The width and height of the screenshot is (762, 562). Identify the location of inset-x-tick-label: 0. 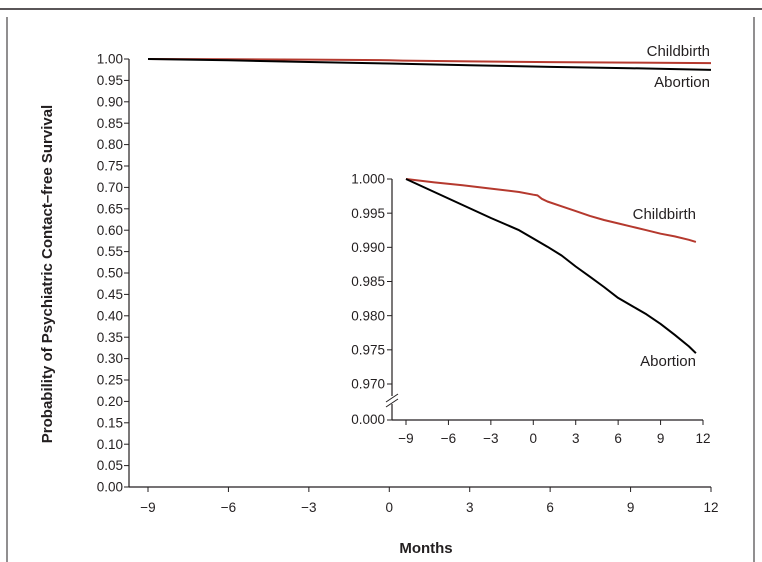
(534, 438).